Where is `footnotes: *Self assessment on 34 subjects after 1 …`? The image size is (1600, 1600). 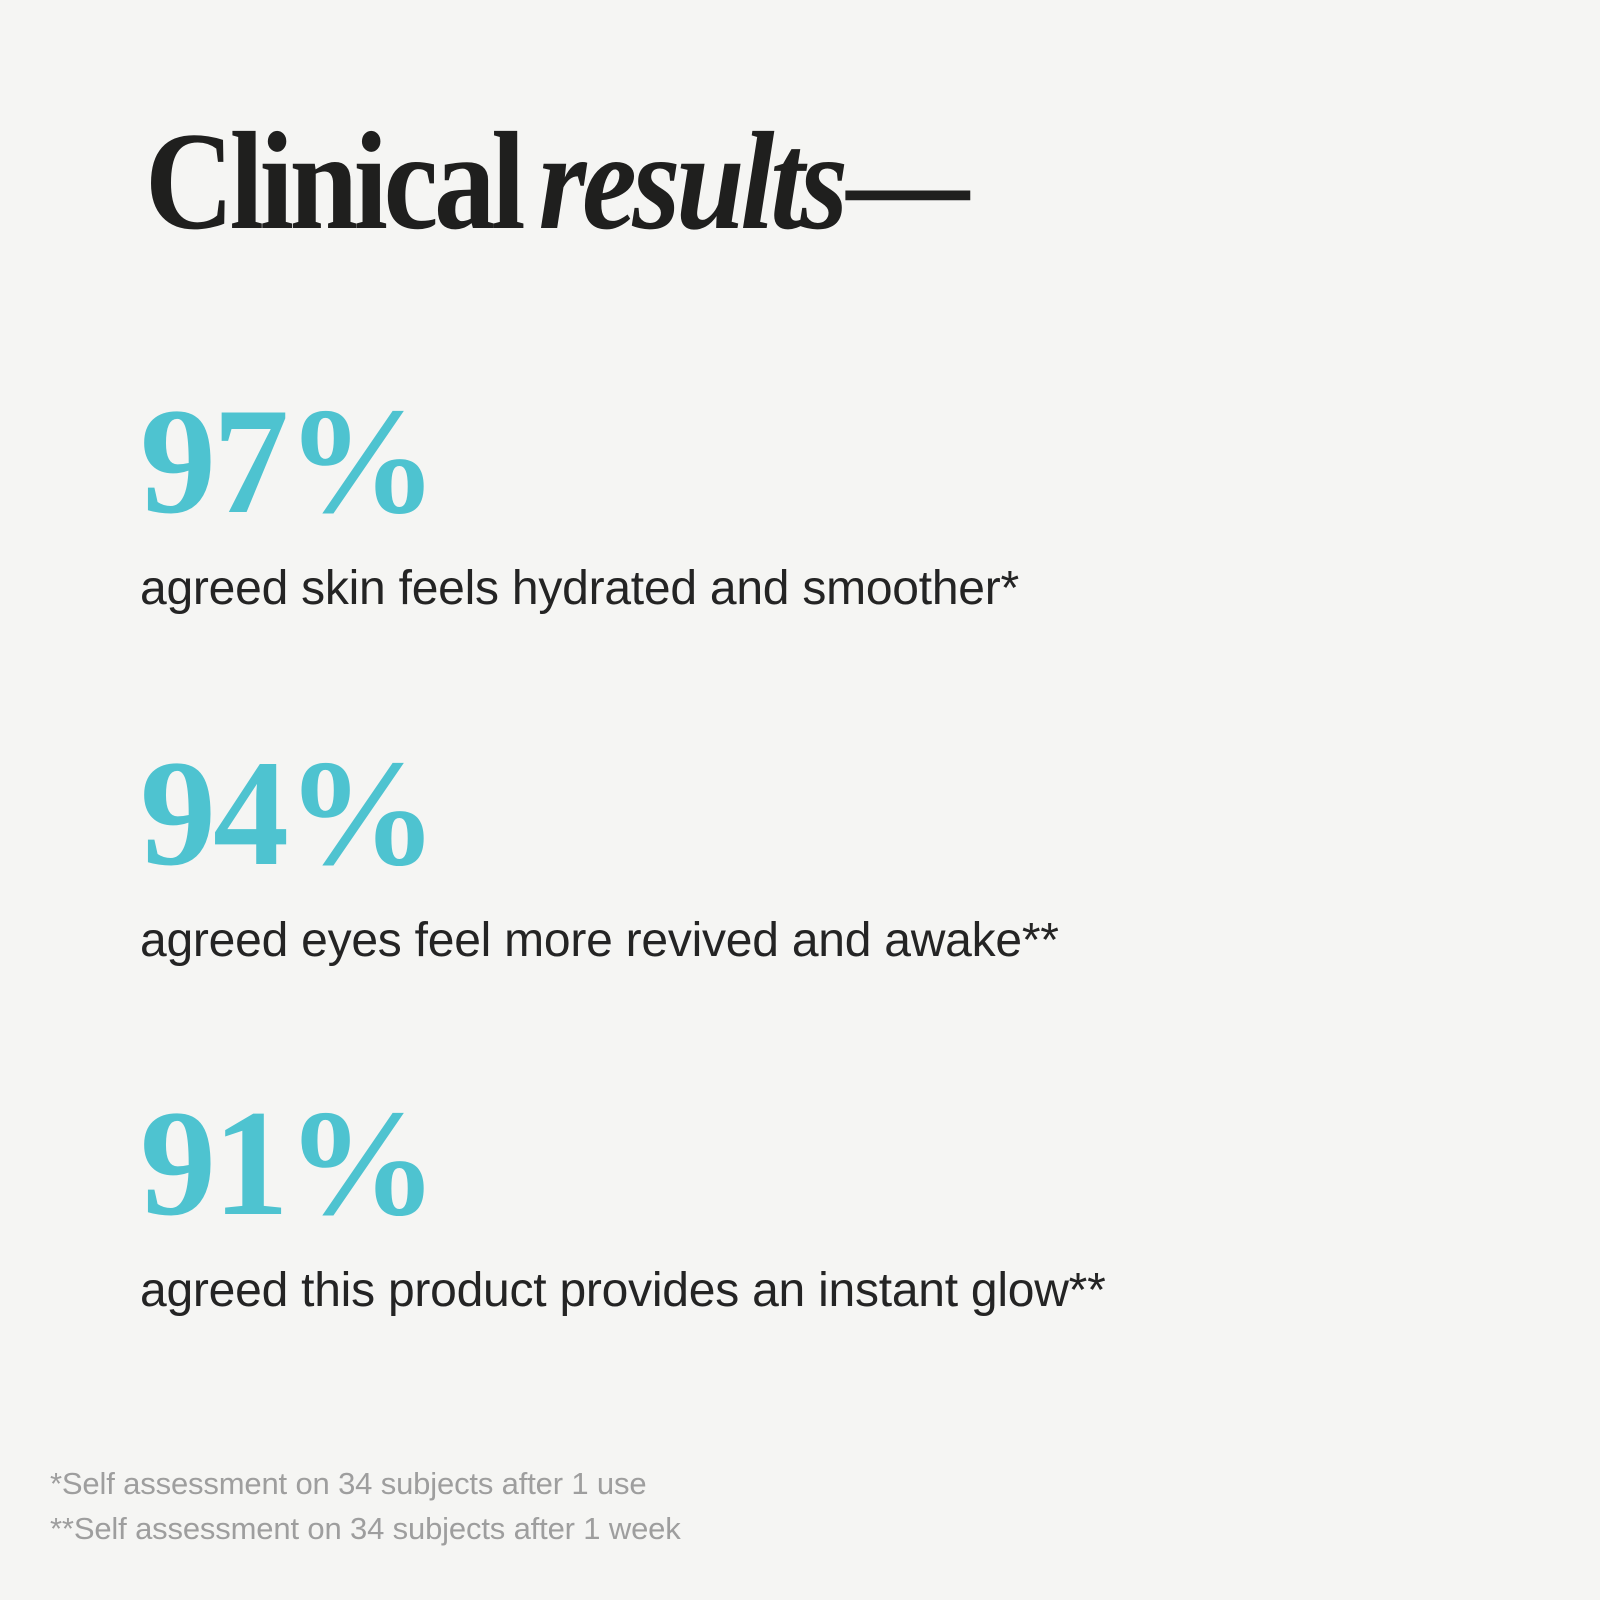 footnotes: *Self assessment on 34 subjects after 1 … is located at coordinates (365, 1507).